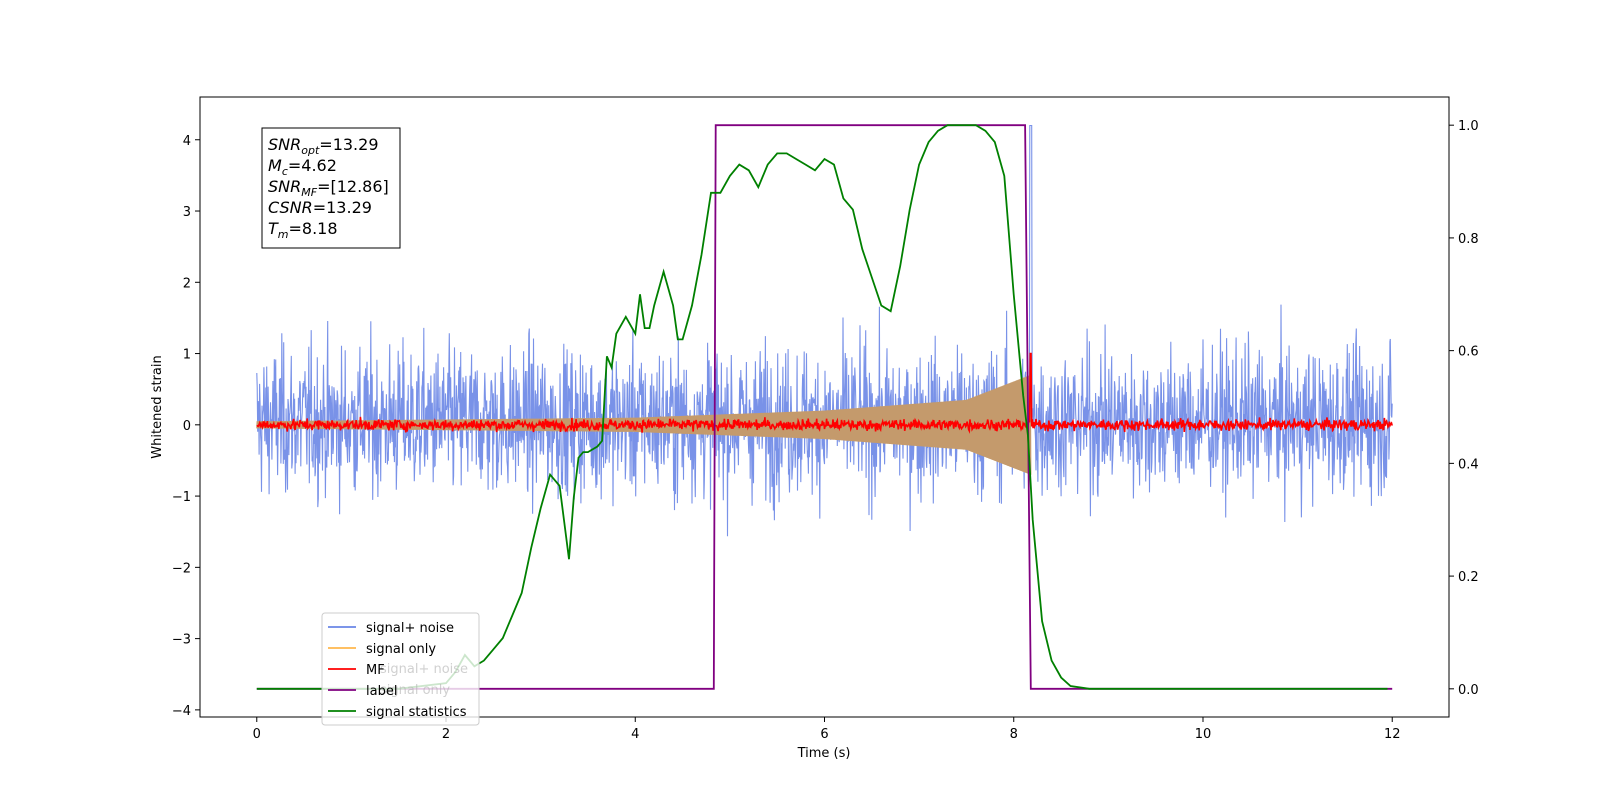  I want to click on x-tick-label: 12, so click(1392, 734).